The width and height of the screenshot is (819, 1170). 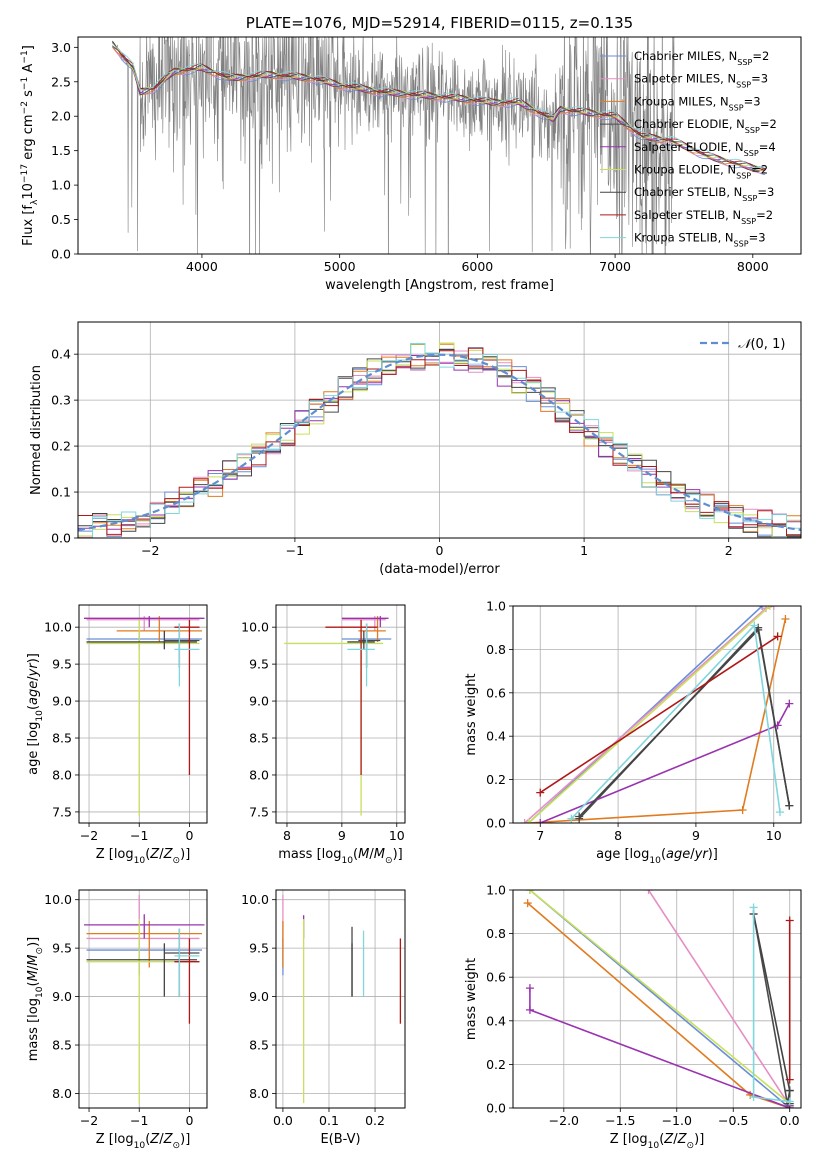 What do you see at coordinates (36, 430) in the screenshot?
I see `y-axis-label: Normed distribution` at bounding box center [36, 430].